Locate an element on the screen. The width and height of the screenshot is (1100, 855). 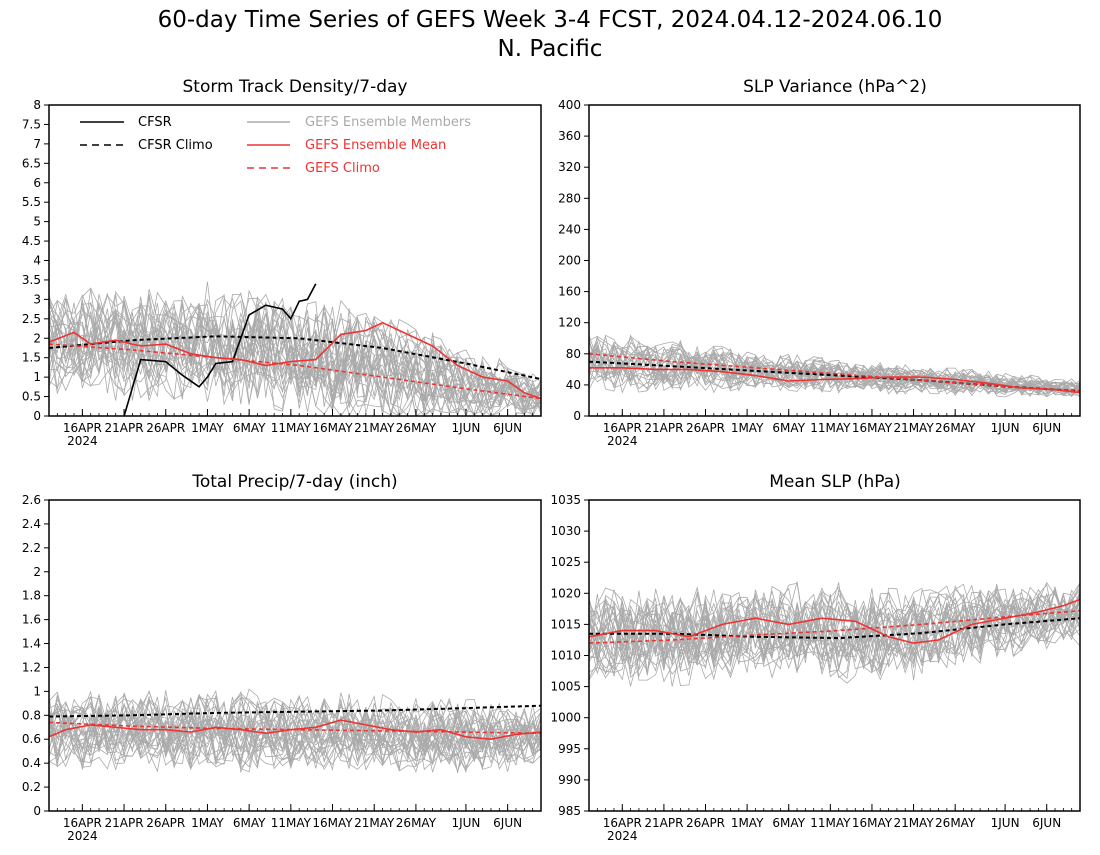
ensemble-members-precip is located at coordinates (295, 731).